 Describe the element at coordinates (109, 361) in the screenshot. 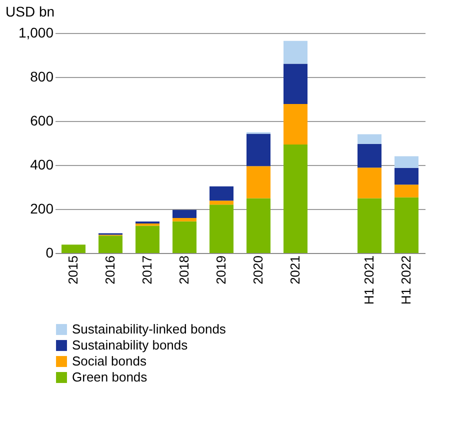

I see `legend-label: Social bonds` at that location.